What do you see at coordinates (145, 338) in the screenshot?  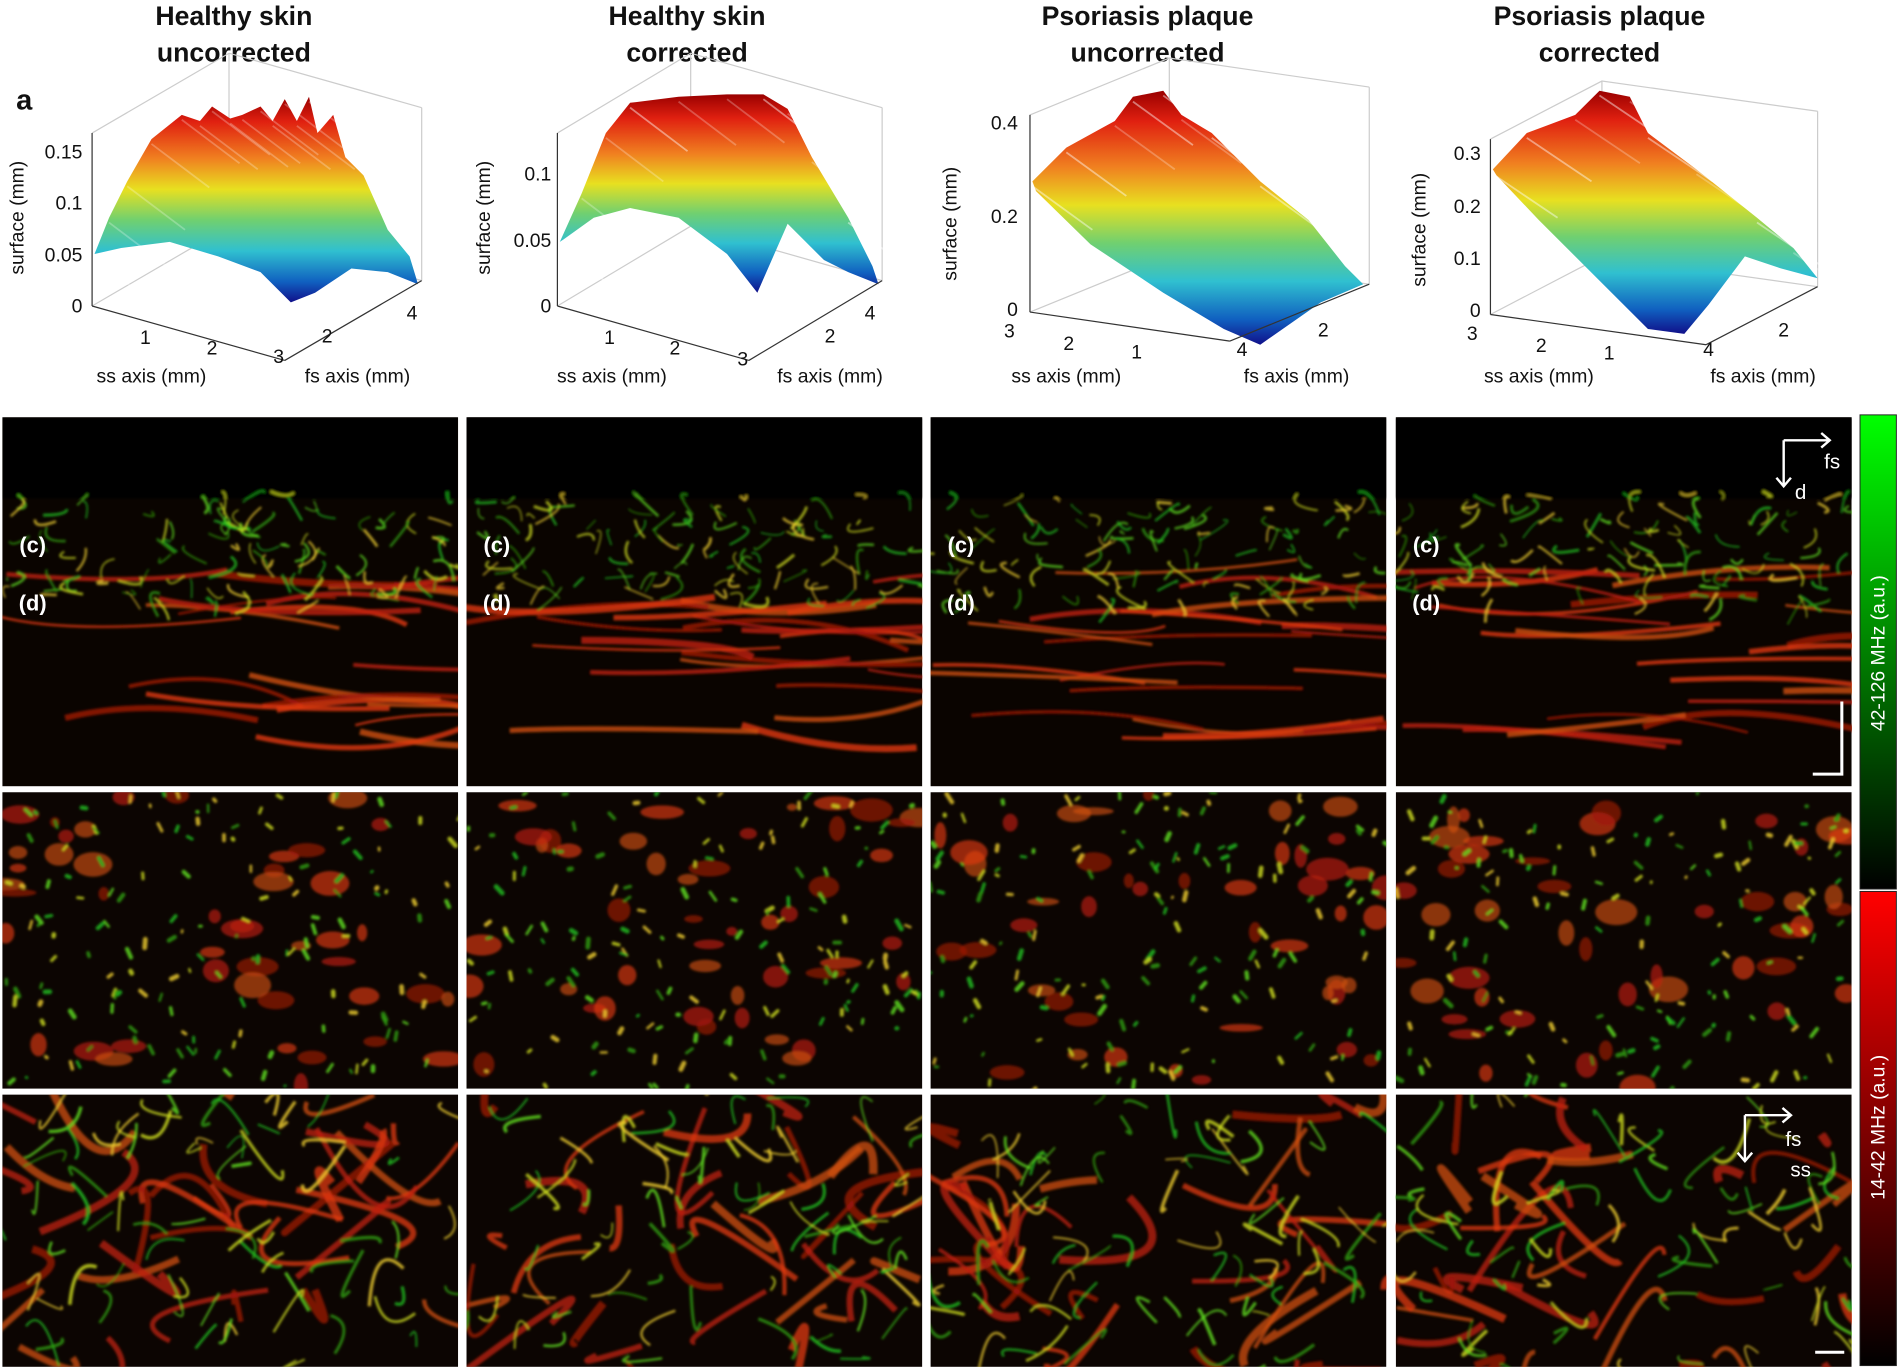 I see `ss-tick-label: 1` at bounding box center [145, 338].